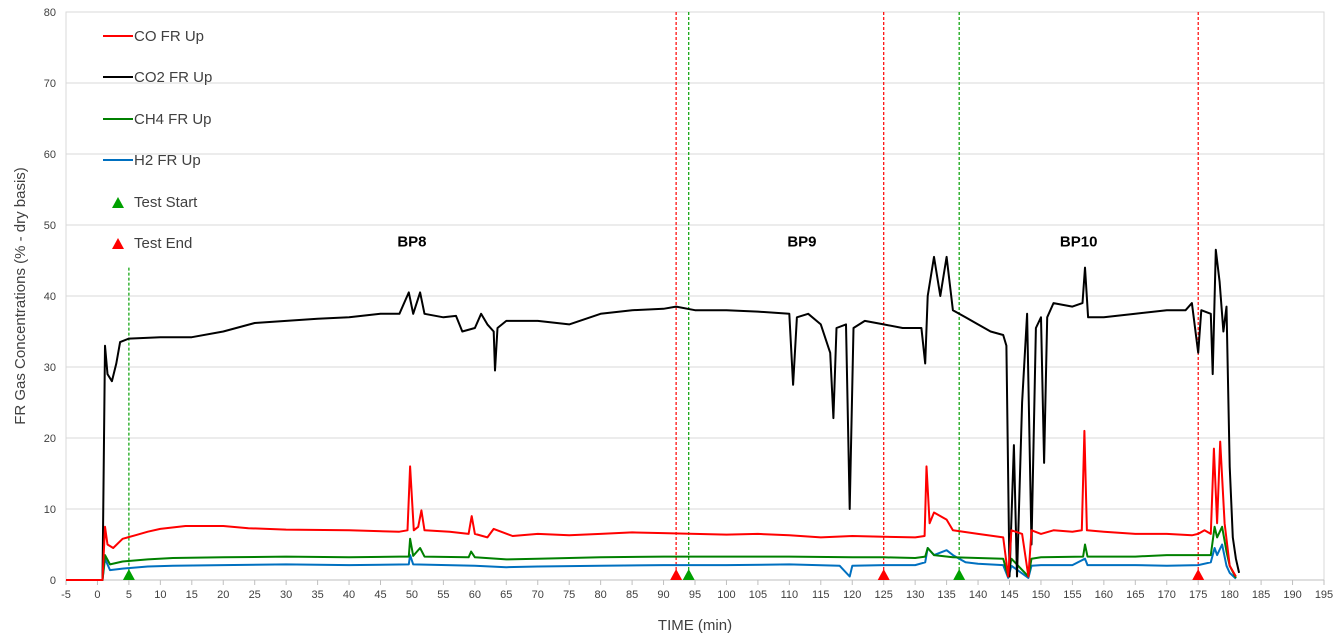  What do you see at coordinates (915, 595) in the screenshot?
I see `x-tick-label: 130` at bounding box center [915, 595].